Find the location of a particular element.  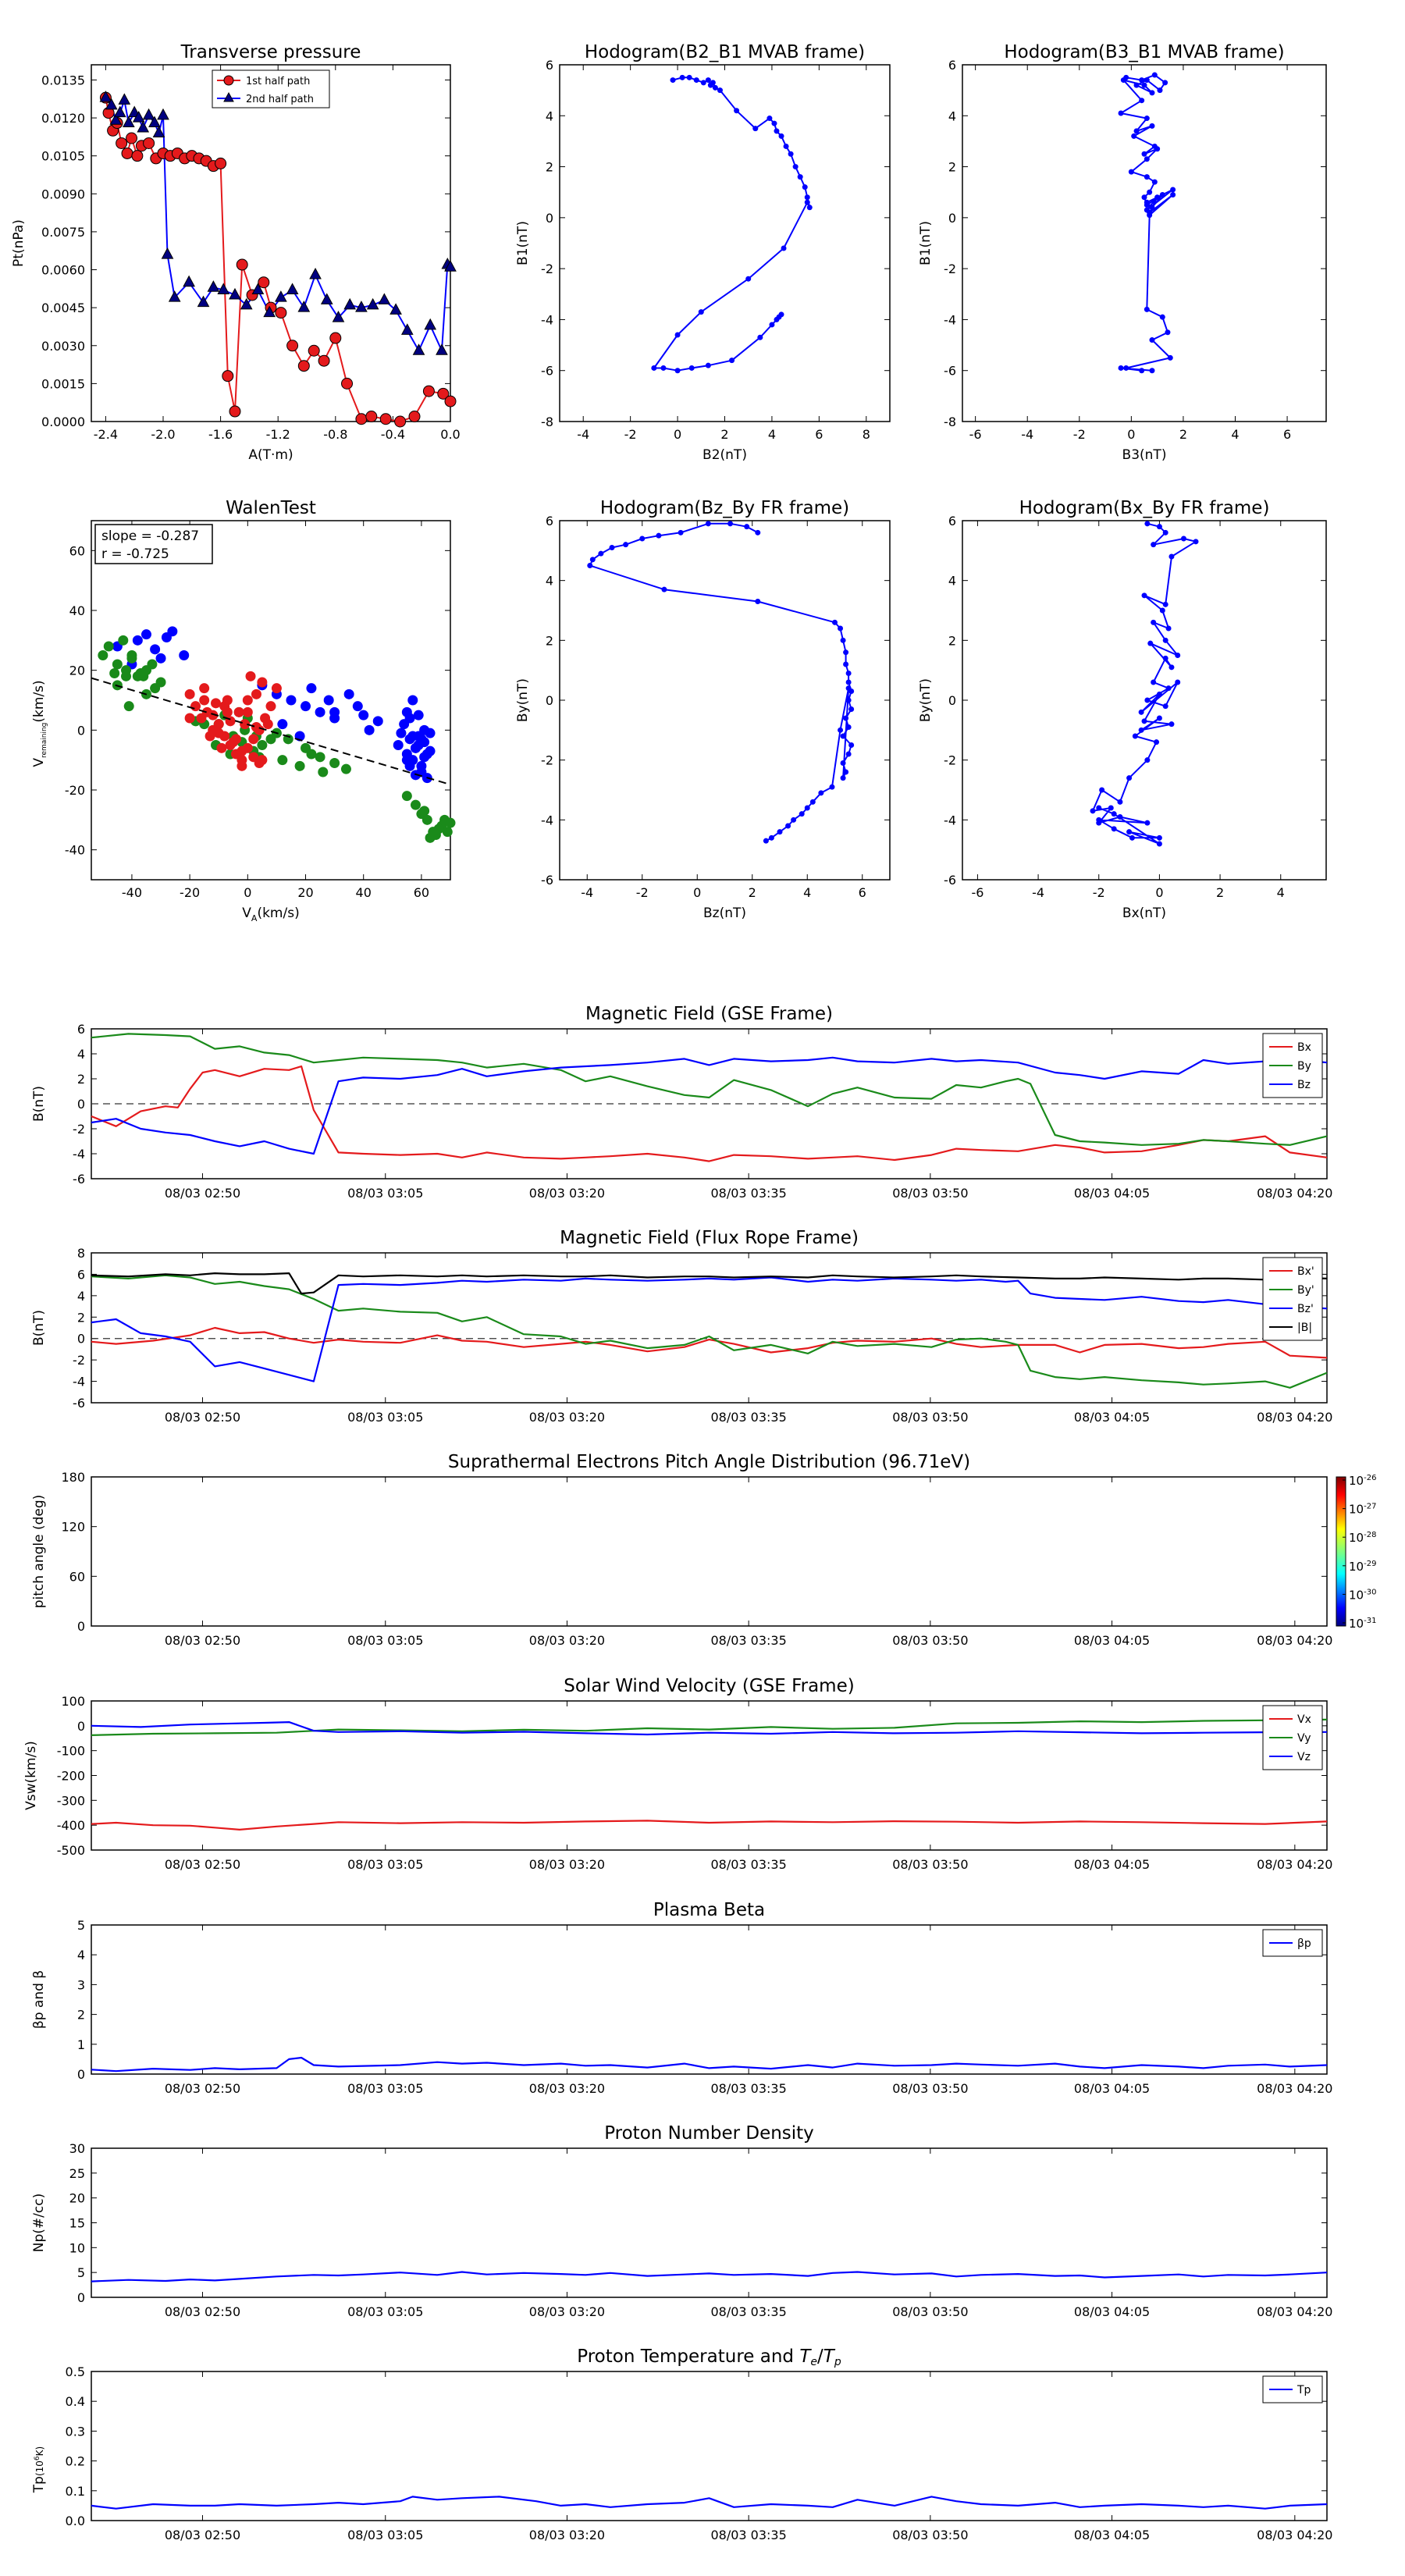

mf_gse-ytick-label: 4 is located at coordinates (81, 1054).